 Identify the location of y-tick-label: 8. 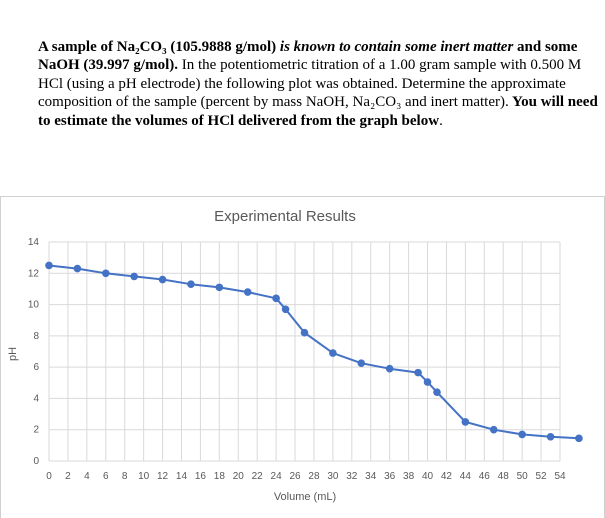
(36, 336).